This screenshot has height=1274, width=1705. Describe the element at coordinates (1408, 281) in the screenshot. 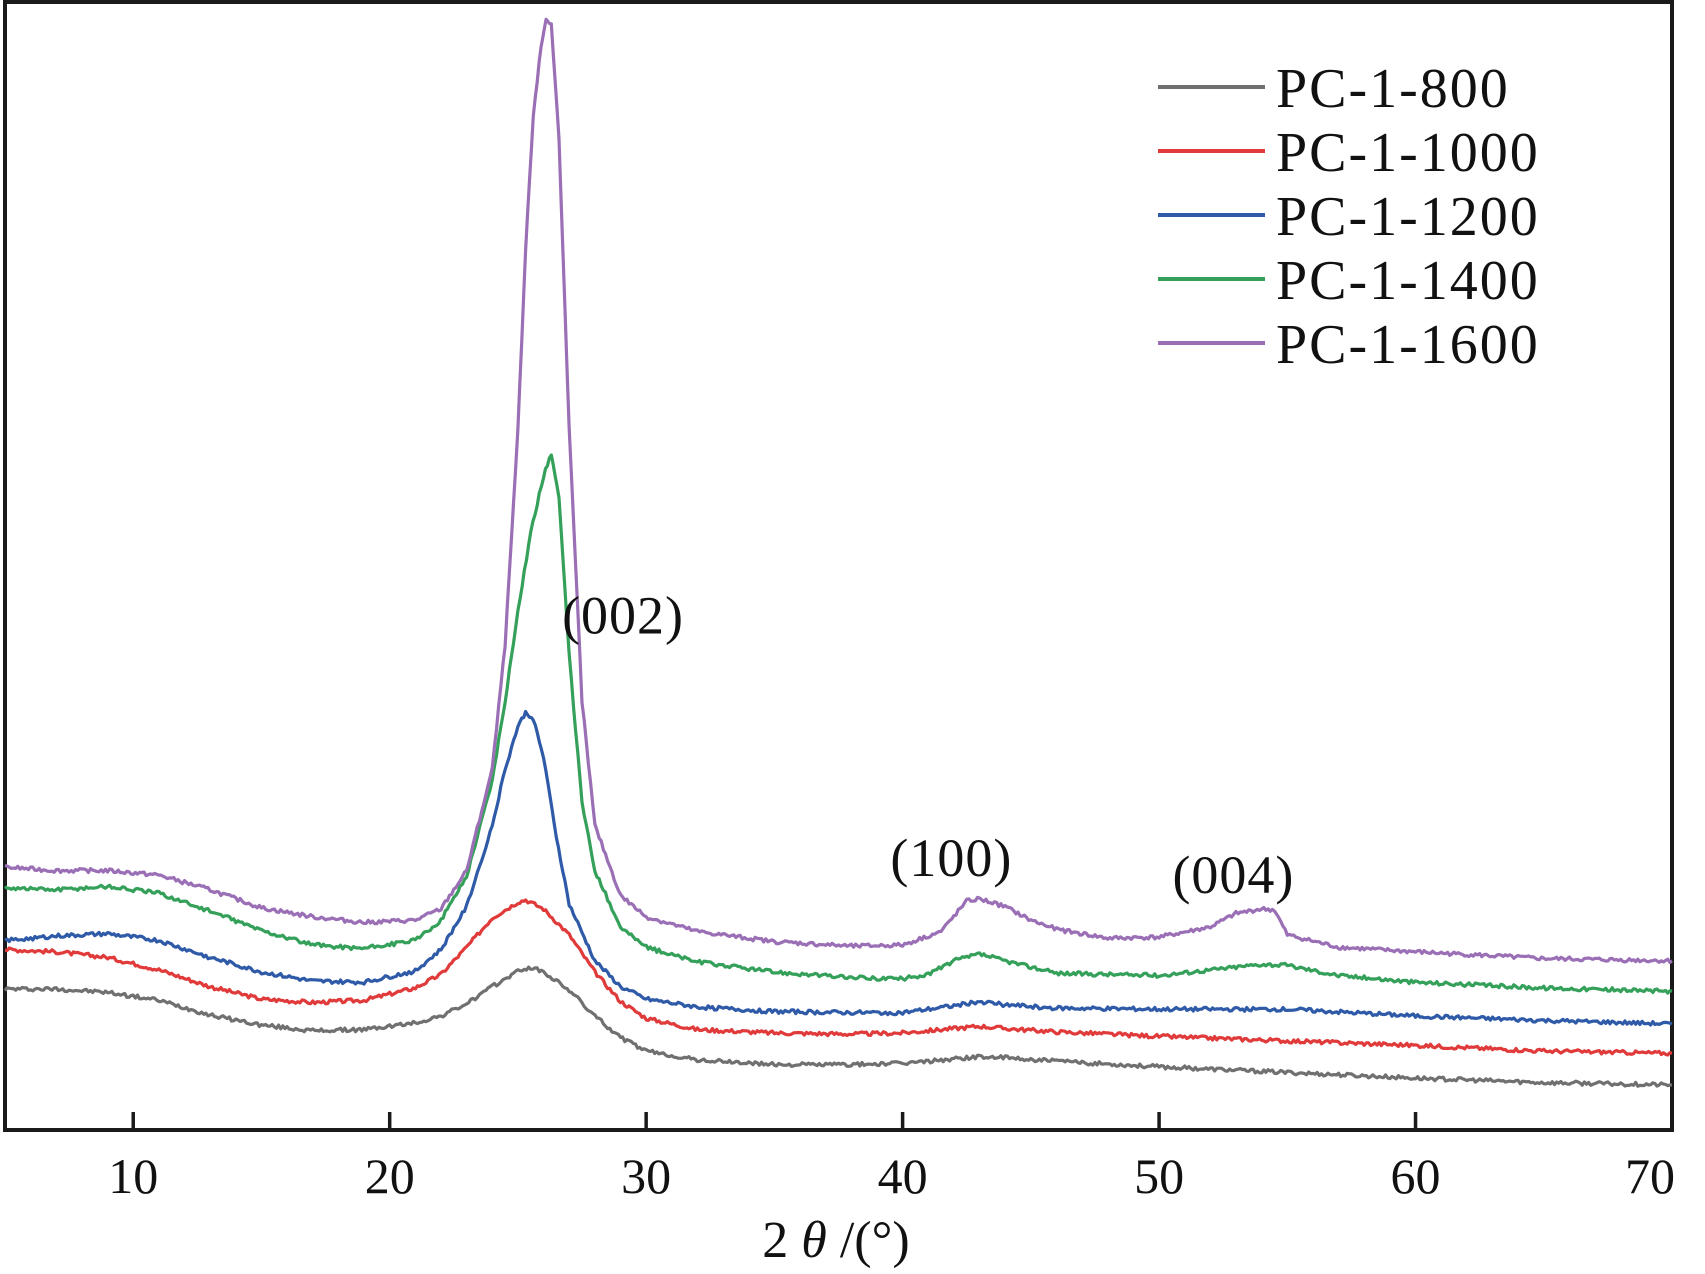

I see `legend-label: PC-1-1400` at that location.